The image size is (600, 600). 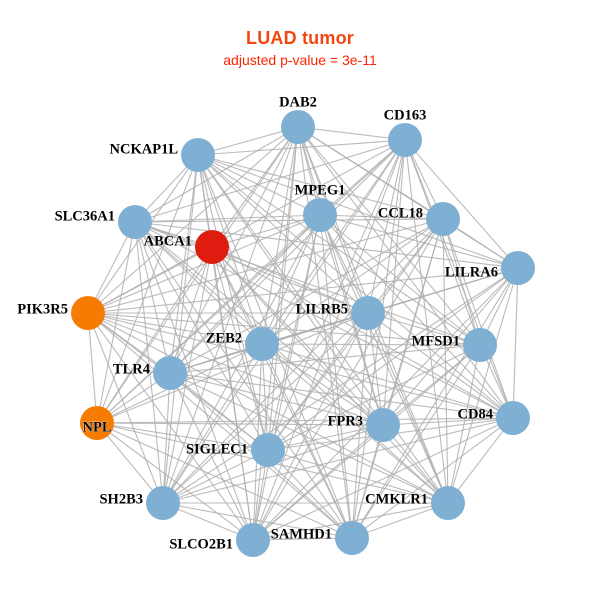 I want to click on graph-node-label-npl: NPL, so click(x=97, y=427).